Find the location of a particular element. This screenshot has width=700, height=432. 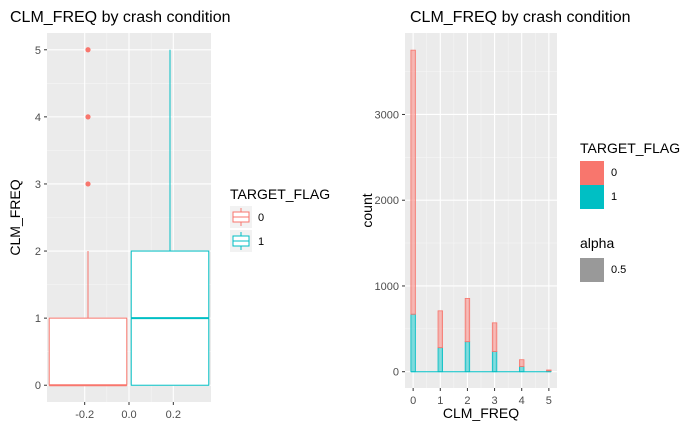

boxplot-y-ticks: 0 1 2 3 4 5 is located at coordinates (41, 218).